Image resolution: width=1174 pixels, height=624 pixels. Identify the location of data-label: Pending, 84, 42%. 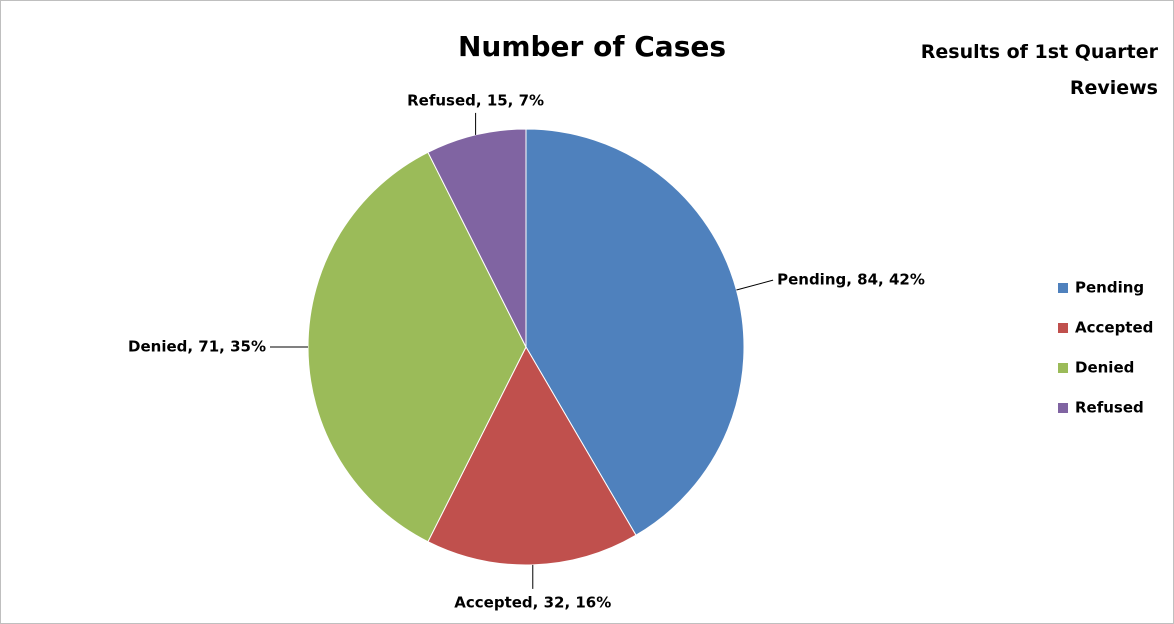
(851, 280).